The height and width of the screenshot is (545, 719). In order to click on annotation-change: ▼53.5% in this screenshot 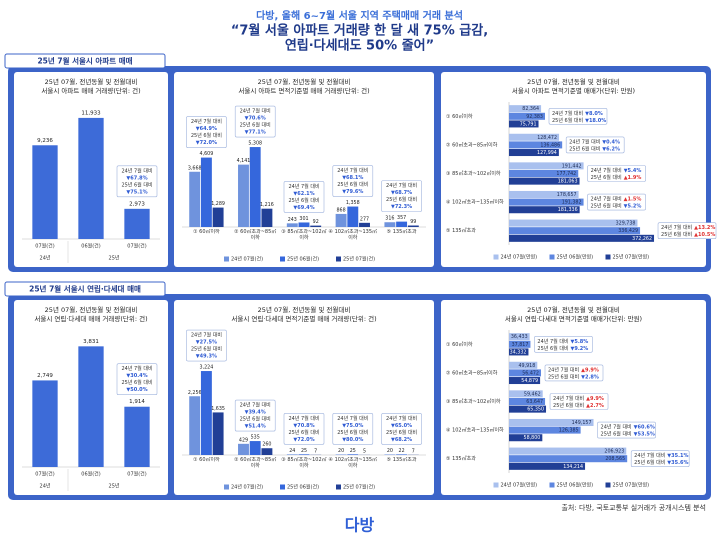, I will do `click(644, 434)`.